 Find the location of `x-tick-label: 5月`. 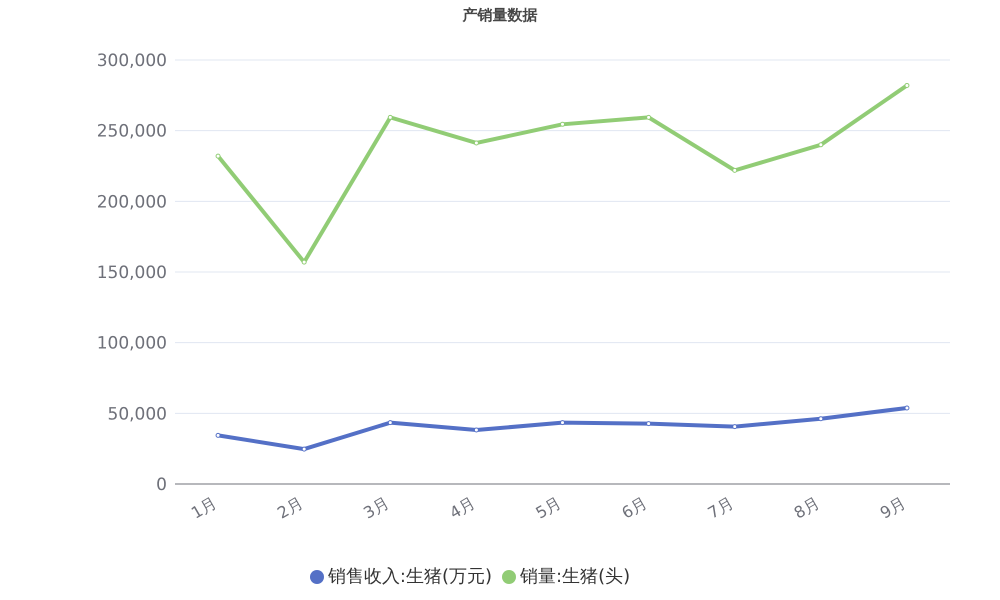

x-tick-label: 5月 is located at coordinates (548, 508).